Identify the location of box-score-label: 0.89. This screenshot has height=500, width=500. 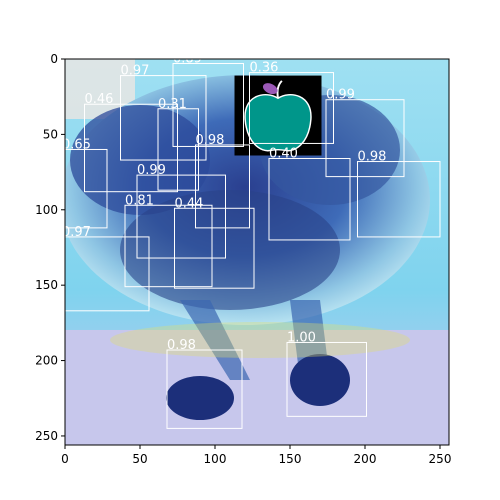
(187, 59).